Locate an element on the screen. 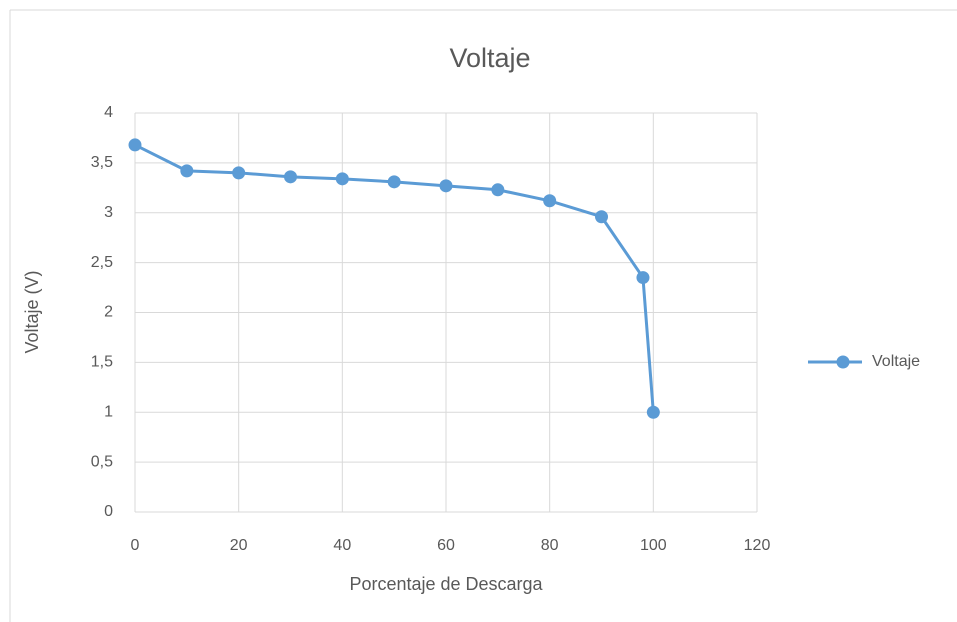 This screenshot has height=622, width=957. y-tick-label: 0 is located at coordinates (108, 511).